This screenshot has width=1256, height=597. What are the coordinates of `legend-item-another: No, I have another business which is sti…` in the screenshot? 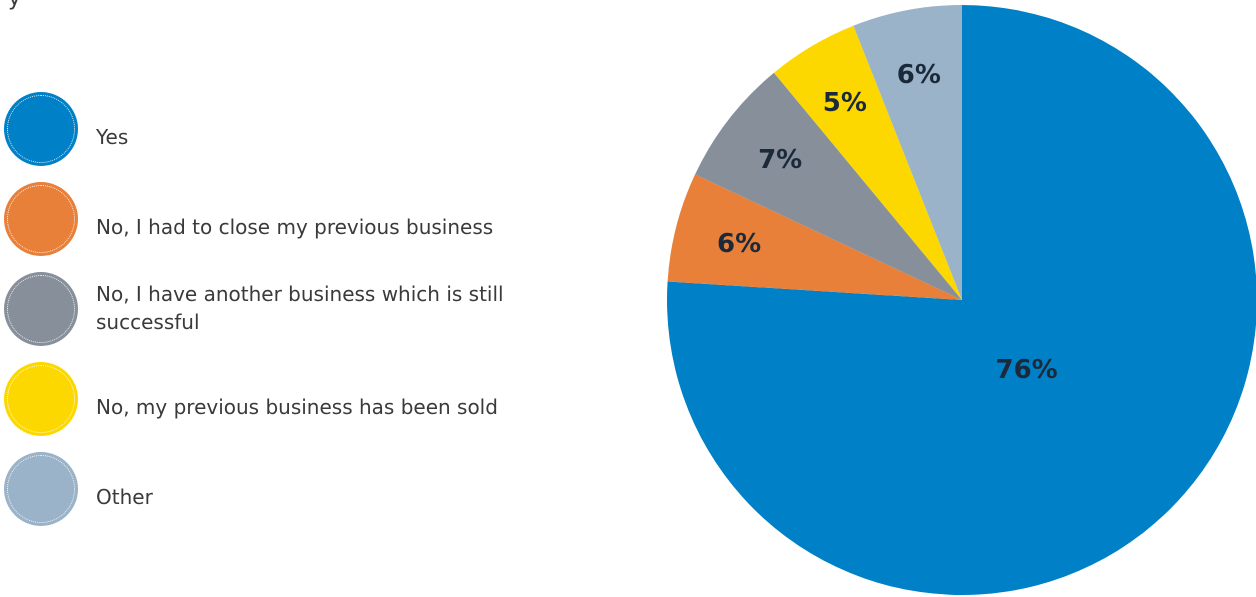 It's located at (300, 317).